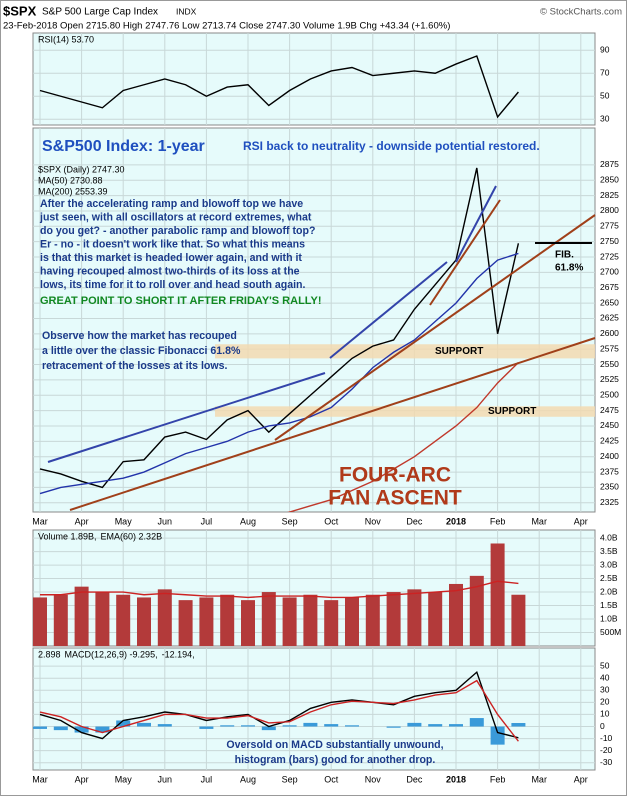 This screenshot has width=627, height=796. I want to click on y-tick-label: 2725, so click(609, 256).